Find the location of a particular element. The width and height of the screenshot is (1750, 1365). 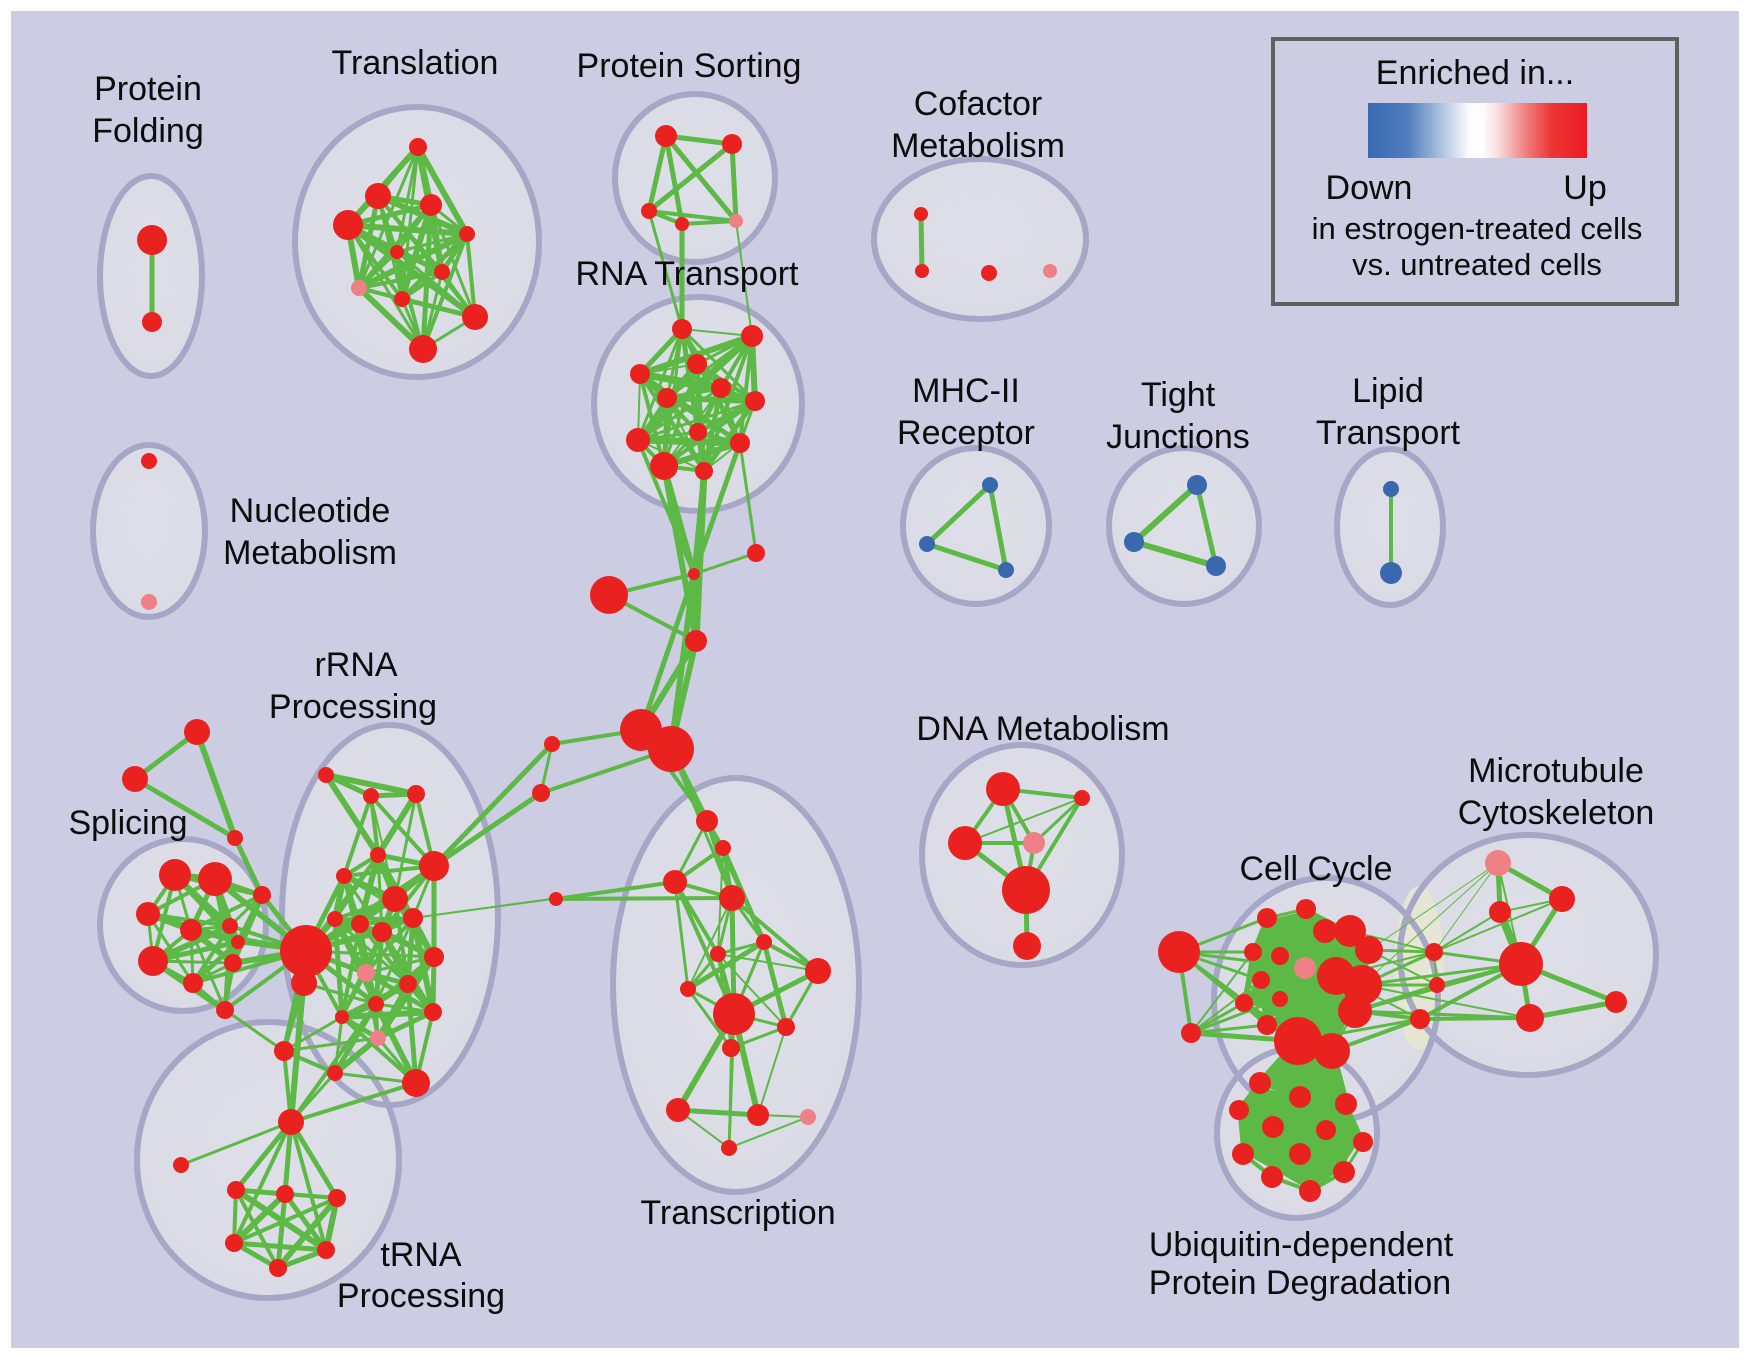

svg-text: MHC-II is located at coordinates (966, 391).